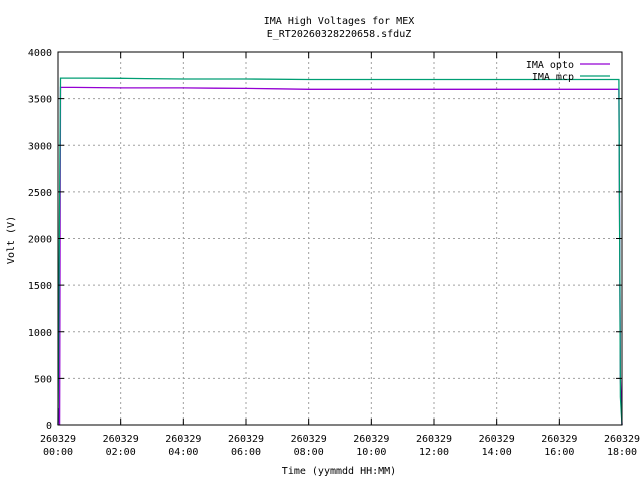 The height and width of the screenshot is (485, 640). I want to click on x-tick-time-label: 04:00, so click(183, 452).